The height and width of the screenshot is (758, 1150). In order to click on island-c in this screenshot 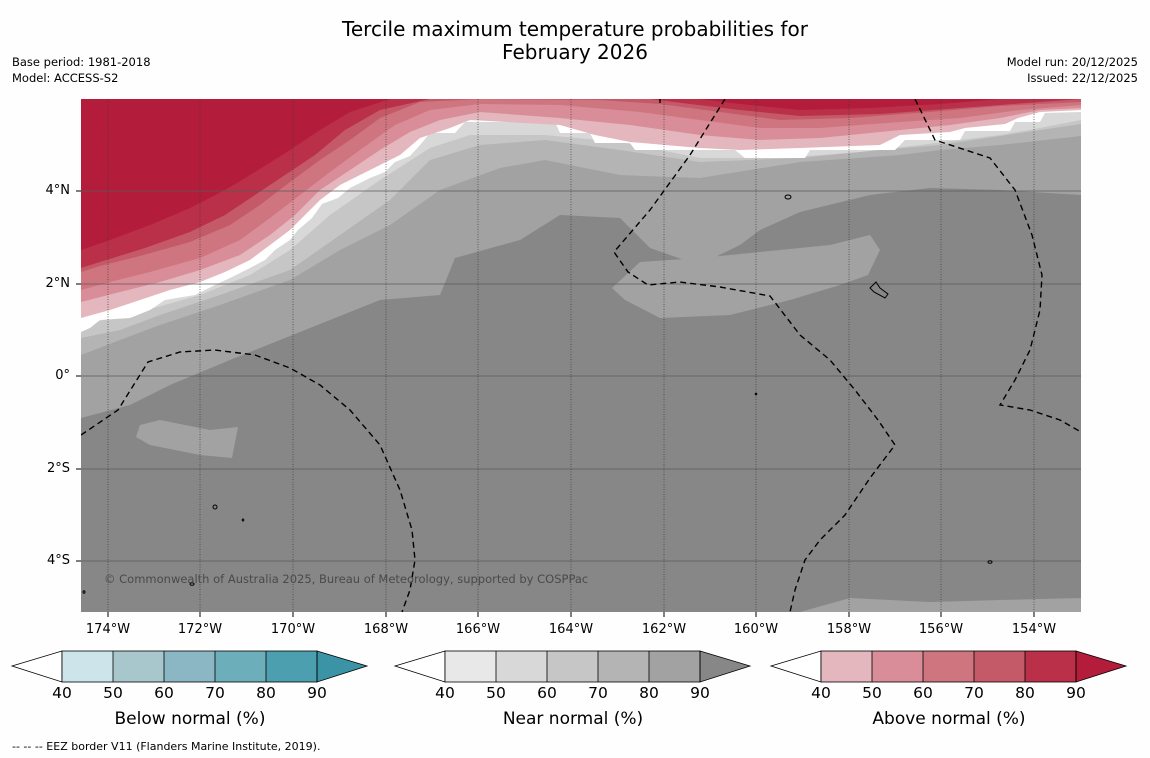, I will do `click(215, 507)`.